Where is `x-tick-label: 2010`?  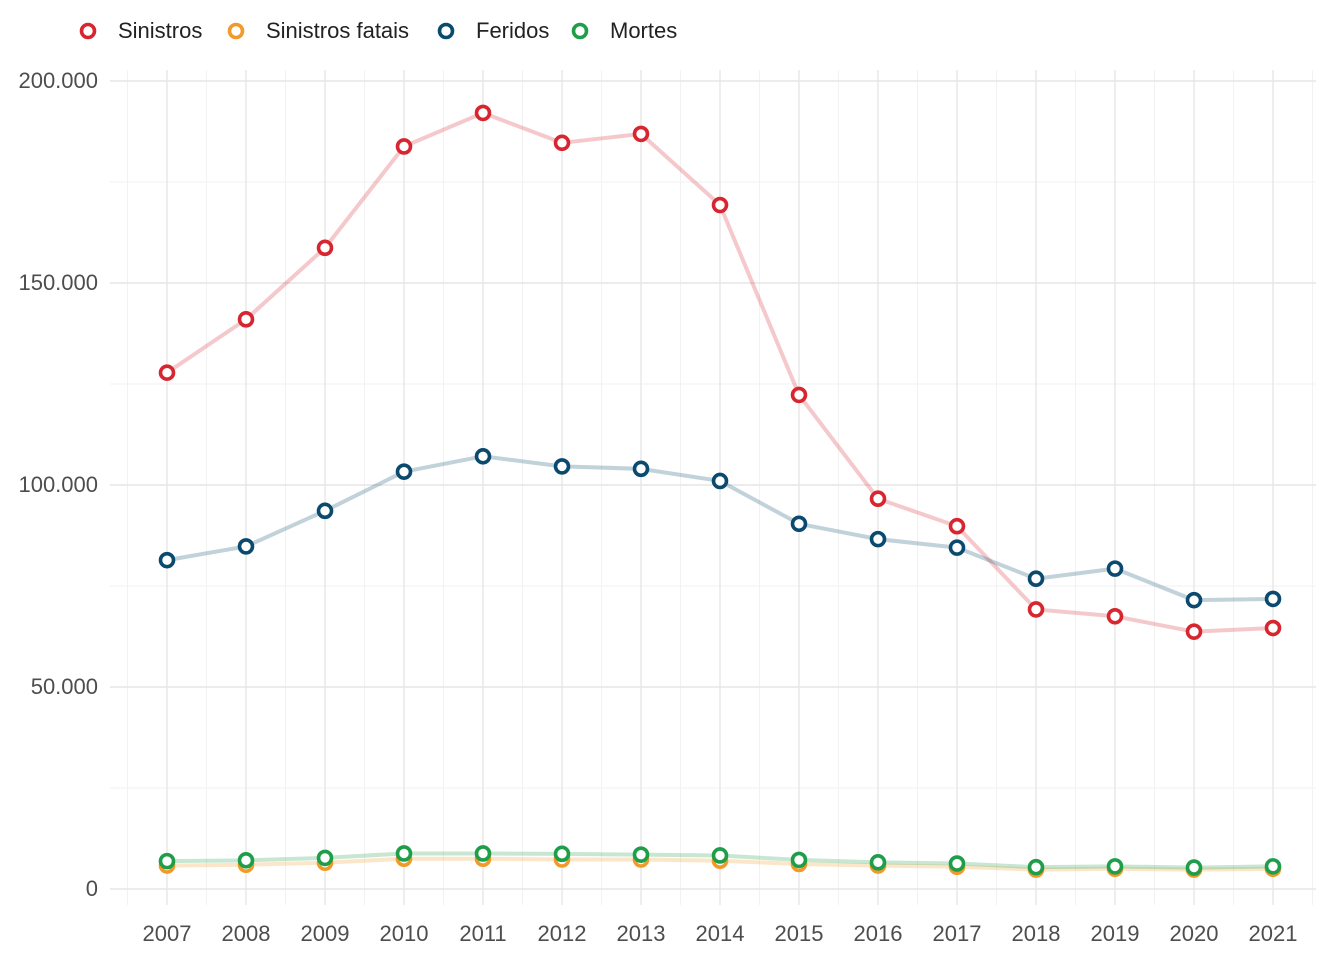 x-tick-label: 2010 is located at coordinates (404, 933).